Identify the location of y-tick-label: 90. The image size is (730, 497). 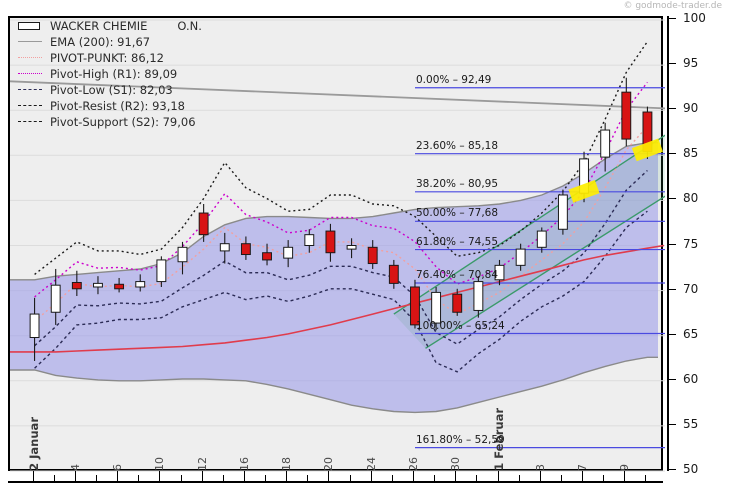
(691, 108).